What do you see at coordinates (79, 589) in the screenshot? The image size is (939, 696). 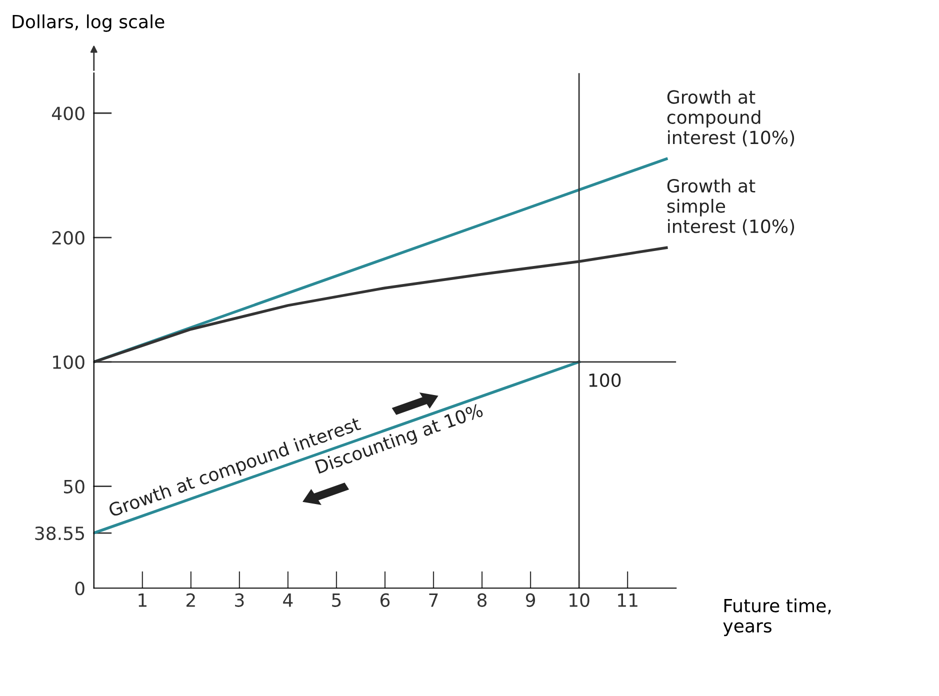 I see `y-tick-label: 0` at bounding box center [79, 589].